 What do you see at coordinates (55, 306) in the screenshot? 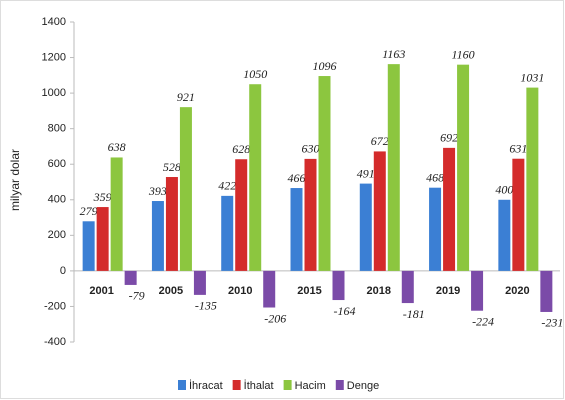
I see `y-tick-label: -200` at bounding box center [55, 306].